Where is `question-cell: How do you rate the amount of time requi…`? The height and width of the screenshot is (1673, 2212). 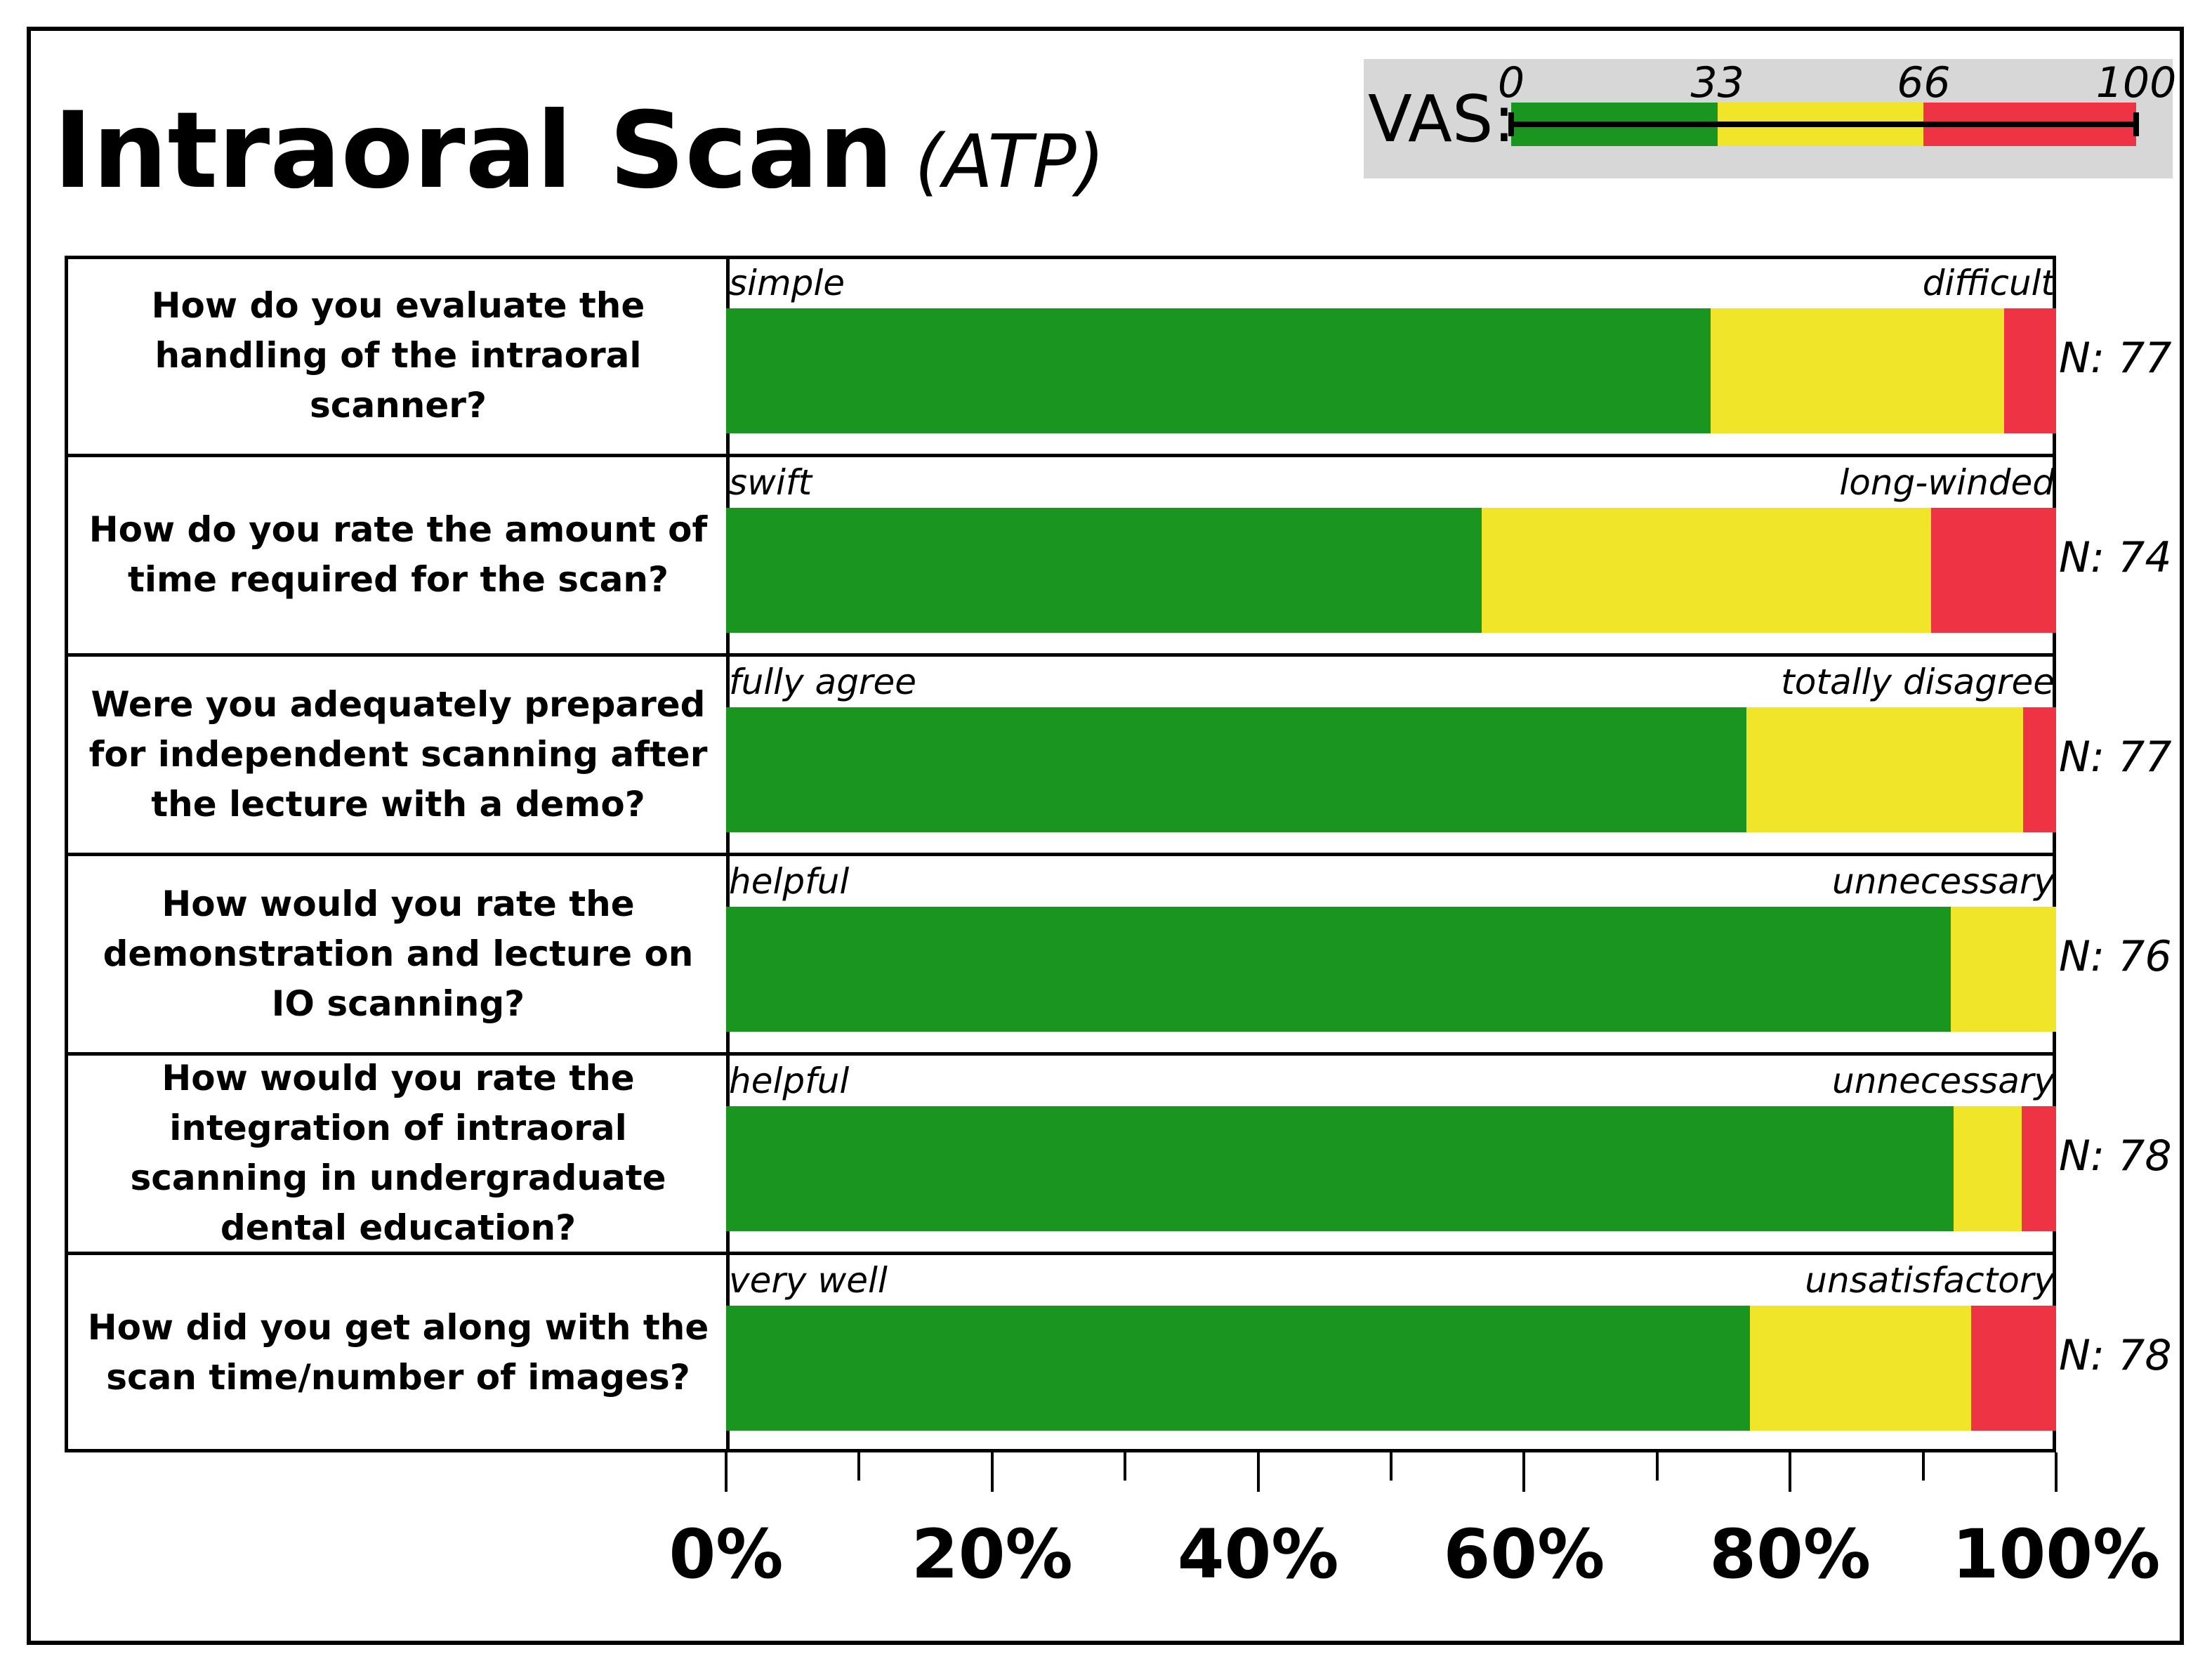 question-cell: How do you rate the amount of time requi… is located at coordinates (398, 554).